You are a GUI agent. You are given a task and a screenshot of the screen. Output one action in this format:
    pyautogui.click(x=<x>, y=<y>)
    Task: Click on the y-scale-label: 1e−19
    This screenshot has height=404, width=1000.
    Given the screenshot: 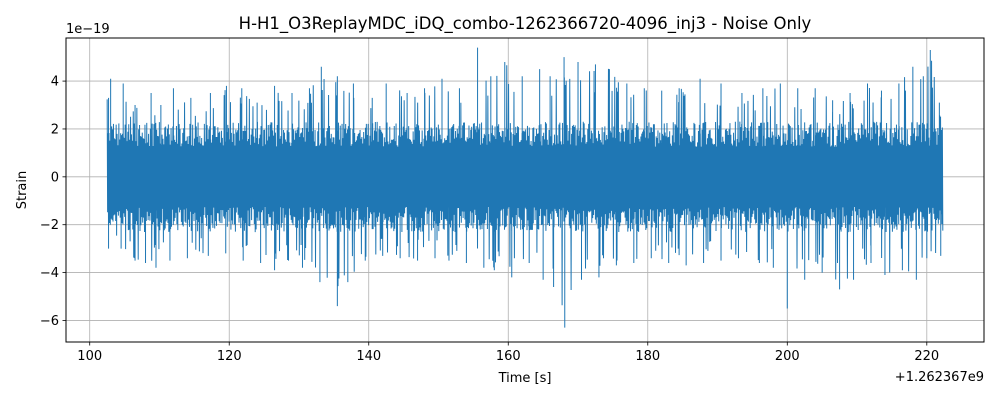 What is the action you would take?
    pyautogui.click(x=88, y=29)
    